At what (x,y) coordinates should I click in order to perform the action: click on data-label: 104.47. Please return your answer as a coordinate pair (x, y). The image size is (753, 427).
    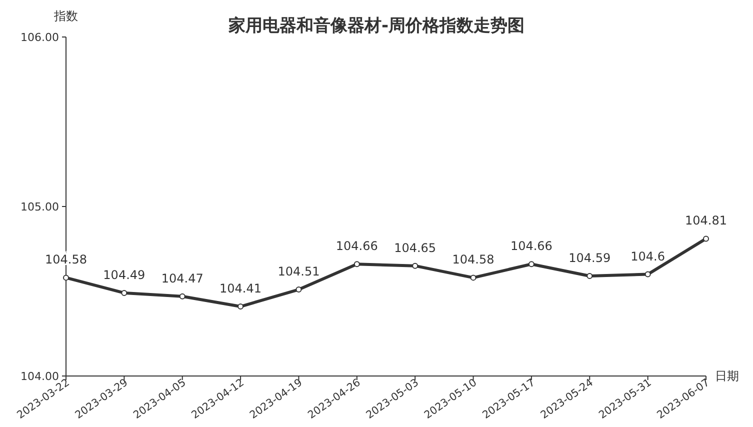
    Looking at the image, I should click on (182, 278).